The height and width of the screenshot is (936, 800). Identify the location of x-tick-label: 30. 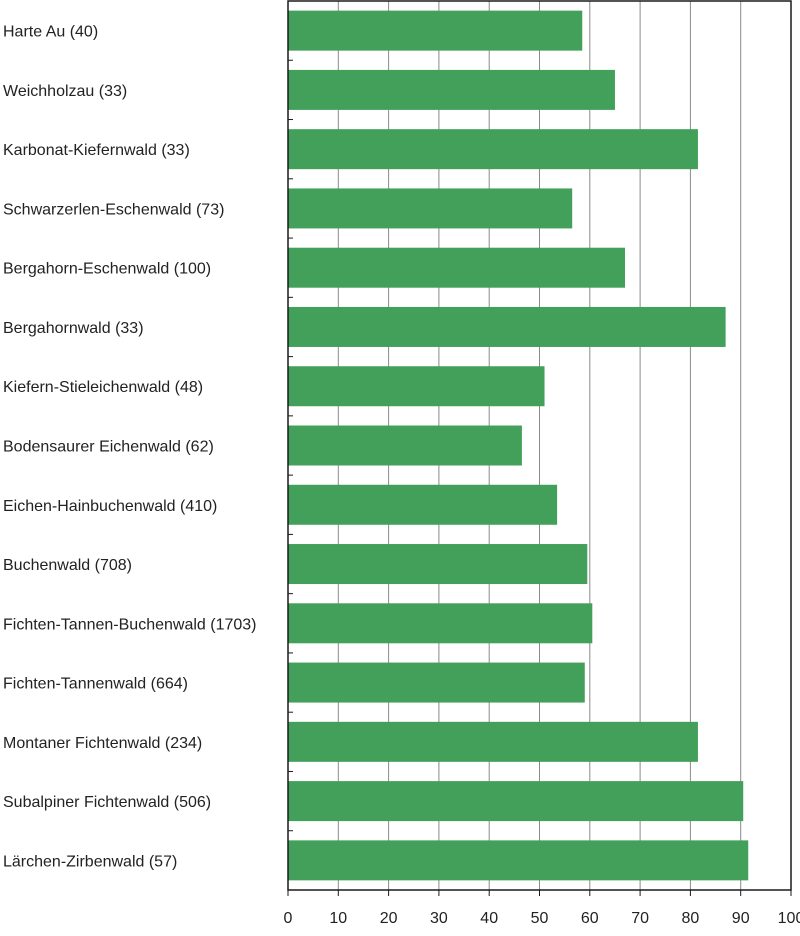
(439, 918).